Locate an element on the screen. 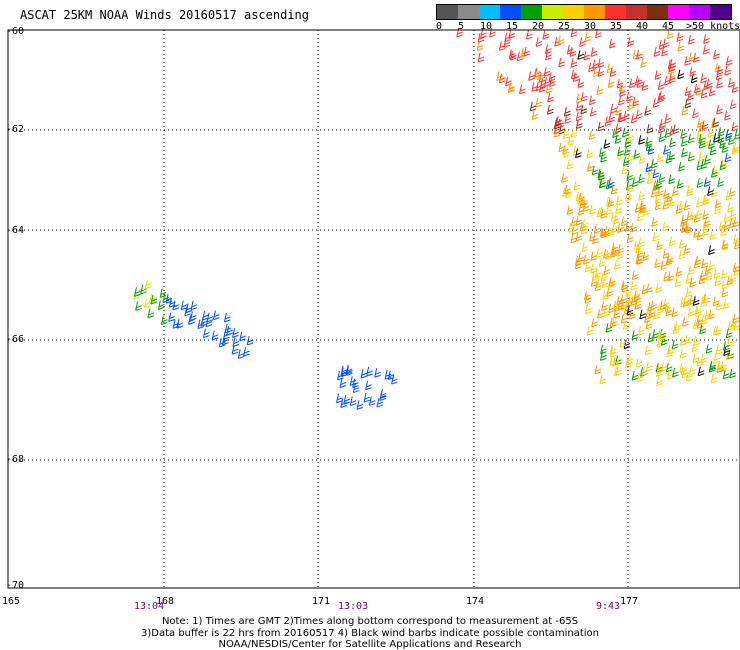 The height and width of the screenshot is (650, 740). lon-label-174: 174 is located at coordinates (475, 601).